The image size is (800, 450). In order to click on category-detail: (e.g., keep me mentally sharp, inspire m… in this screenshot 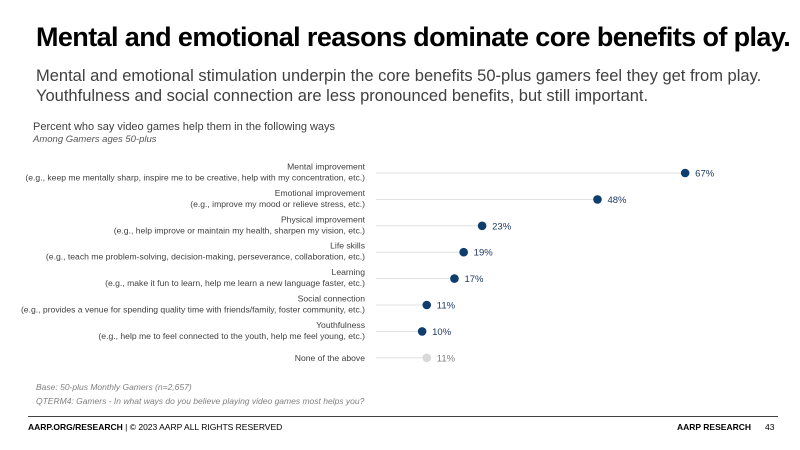, I will do `click(195, 178)`.